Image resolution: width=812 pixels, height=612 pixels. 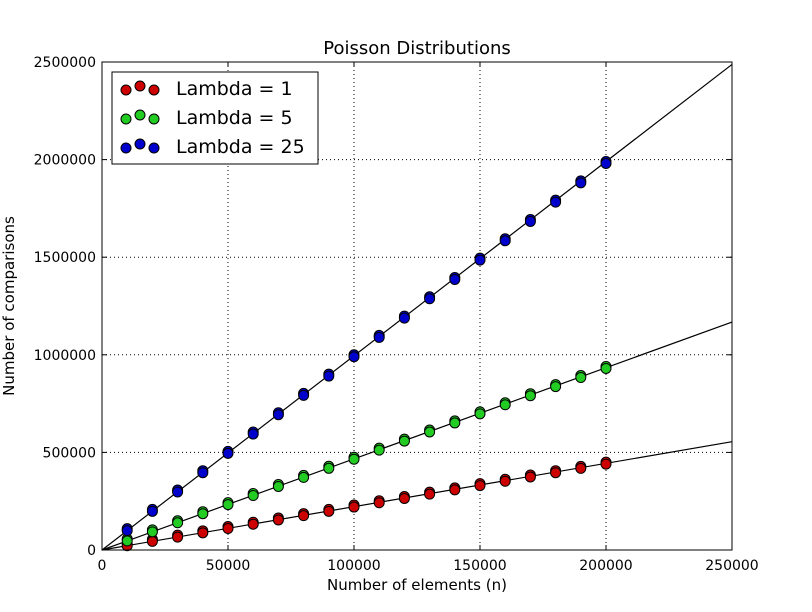 What do you see at coordinates (91, 551) in the screenshot?
I see `y-tick-label: 0` at bounding box center [91, 551].